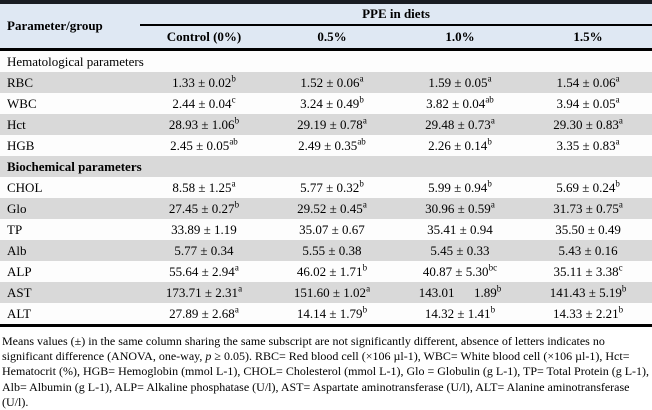  Describe the element at coordinates (588, 292) in the screenshot. I see `value-cell: 141.43 ± 5.19b` at that location.